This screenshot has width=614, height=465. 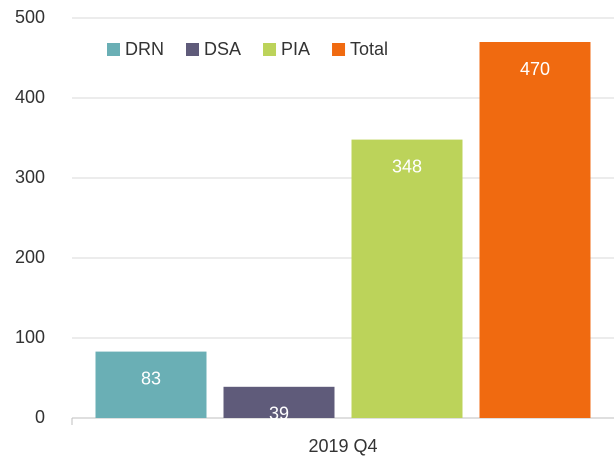 What do you see at coordinates (30, 257) in the screenshot?
I see `y-tick-label: 200` at bounding box center [30, 257].